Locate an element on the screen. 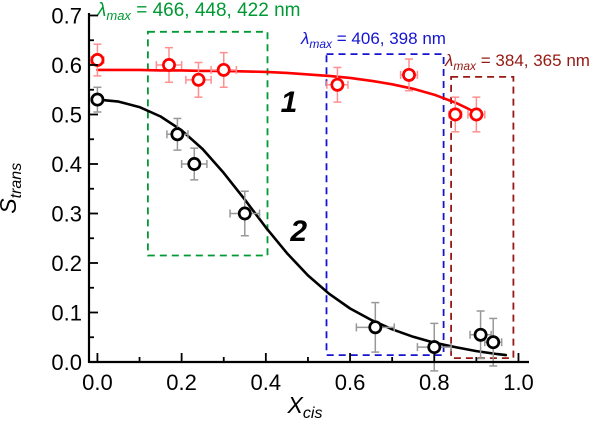 The image size is (605, 424). y-tick-label: 0.4 is located at coordinates (66, 164).